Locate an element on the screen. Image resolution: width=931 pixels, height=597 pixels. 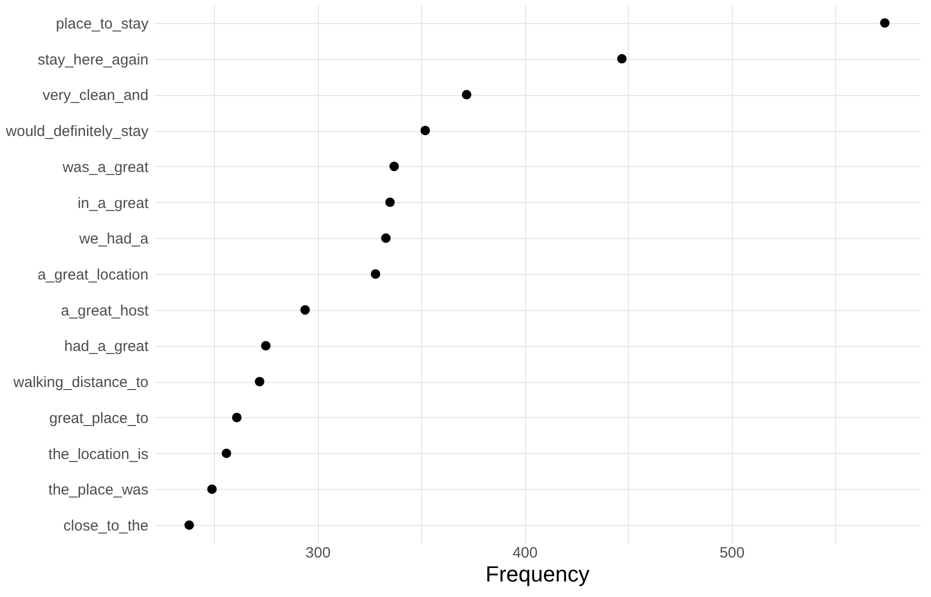
y-tick-label: had_a_great is located at coordinates (107, 347).